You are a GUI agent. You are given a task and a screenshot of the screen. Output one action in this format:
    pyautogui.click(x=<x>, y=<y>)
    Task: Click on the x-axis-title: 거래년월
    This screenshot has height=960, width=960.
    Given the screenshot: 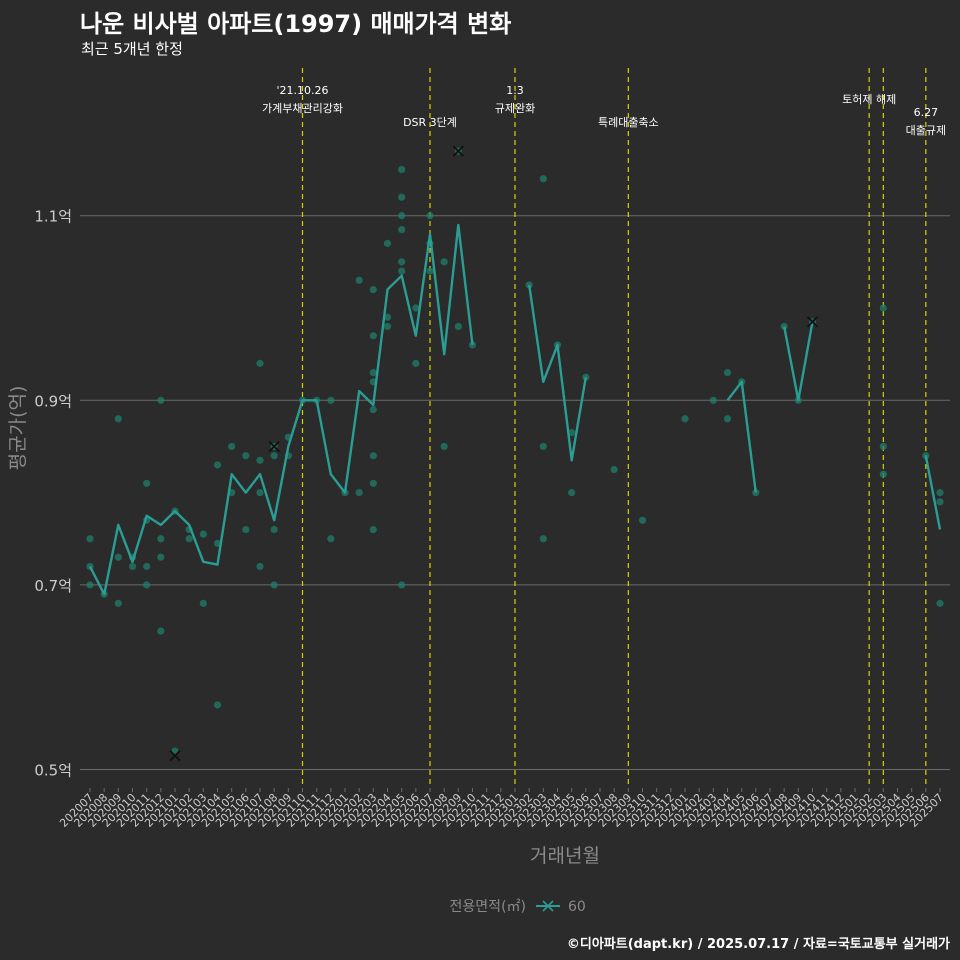 What is the action you would take?
    pyautogui.click(x=565, y=856)
    